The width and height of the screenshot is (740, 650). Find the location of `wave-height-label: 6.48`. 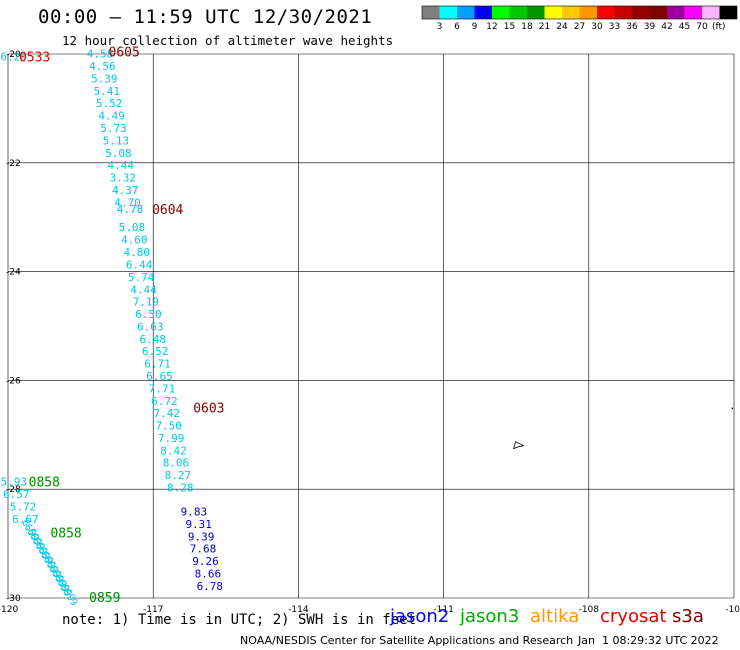

wave-height-label: 6.48 is located at coordinates (152, 339).